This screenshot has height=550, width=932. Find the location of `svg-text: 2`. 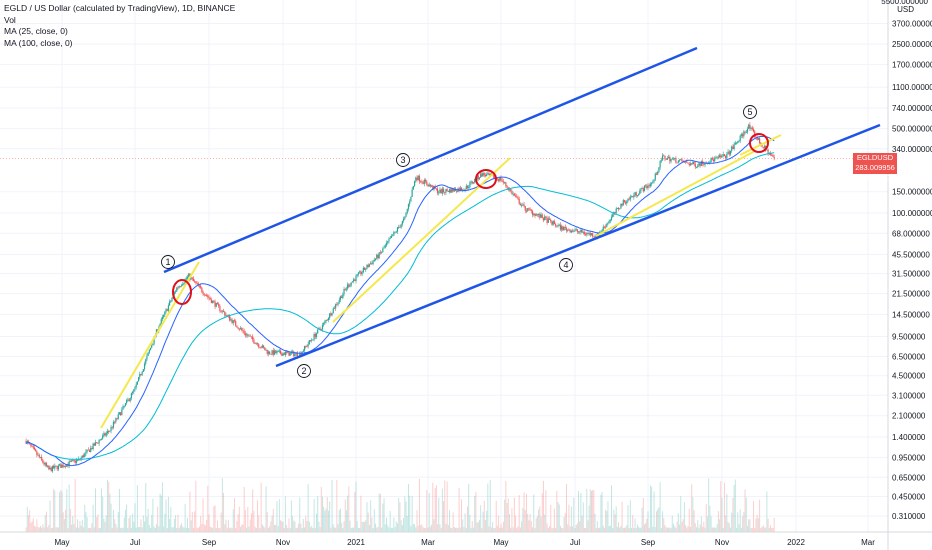

svg-text: 2 is located at coordinates (303, 371).